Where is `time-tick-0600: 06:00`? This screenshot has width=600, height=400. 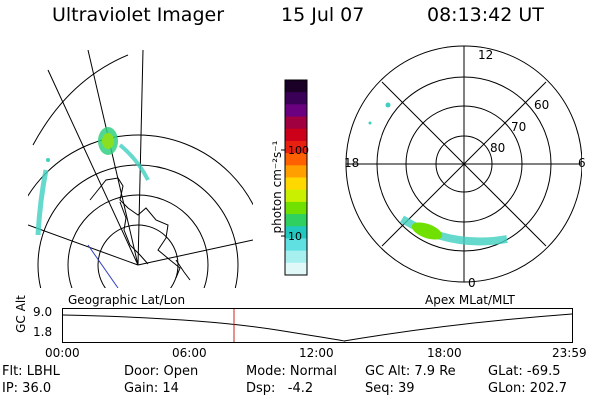
time-tick-0600: 06:00 is located at coordinates (189, 353).